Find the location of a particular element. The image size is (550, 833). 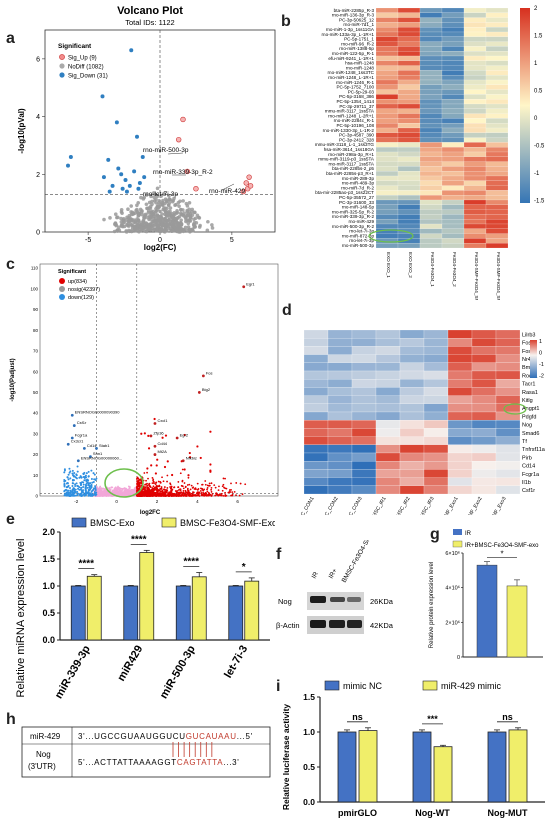

bar-i-legend: mimic NC miR-429 mimic is located at coordinates (413, 685).